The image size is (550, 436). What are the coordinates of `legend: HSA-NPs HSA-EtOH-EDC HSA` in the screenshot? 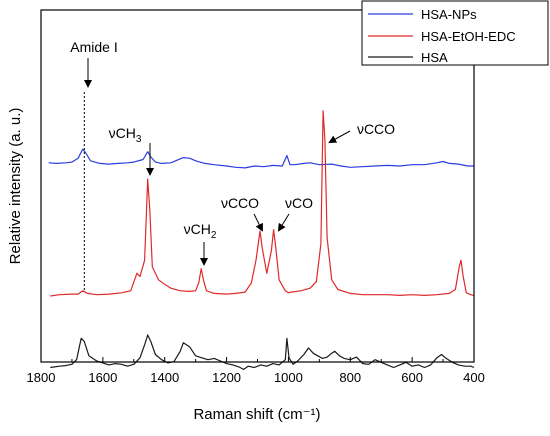 It's located at (455, 33).